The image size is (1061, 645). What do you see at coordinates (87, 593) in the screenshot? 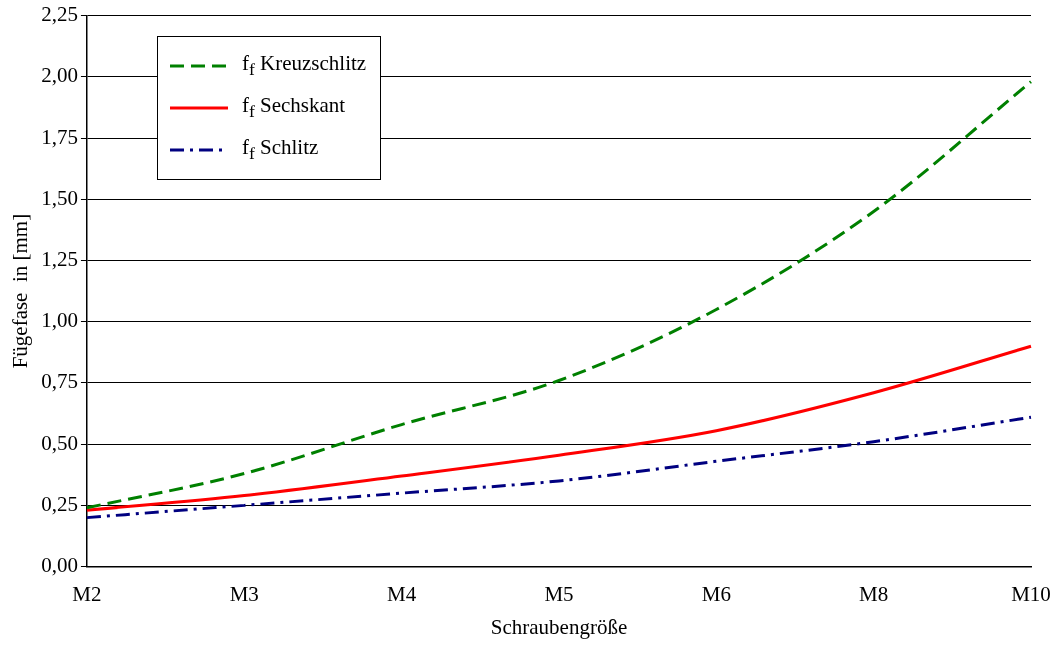
I see `x-tick-label: M2` at bounding box center [87, 593].